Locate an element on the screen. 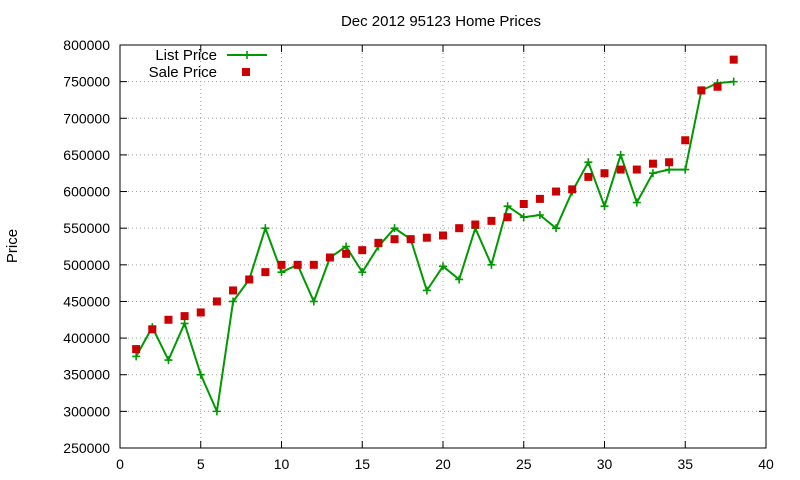 The image size is (800, 480). y-tick-label: 700000 is located at coordinates (86, 118).